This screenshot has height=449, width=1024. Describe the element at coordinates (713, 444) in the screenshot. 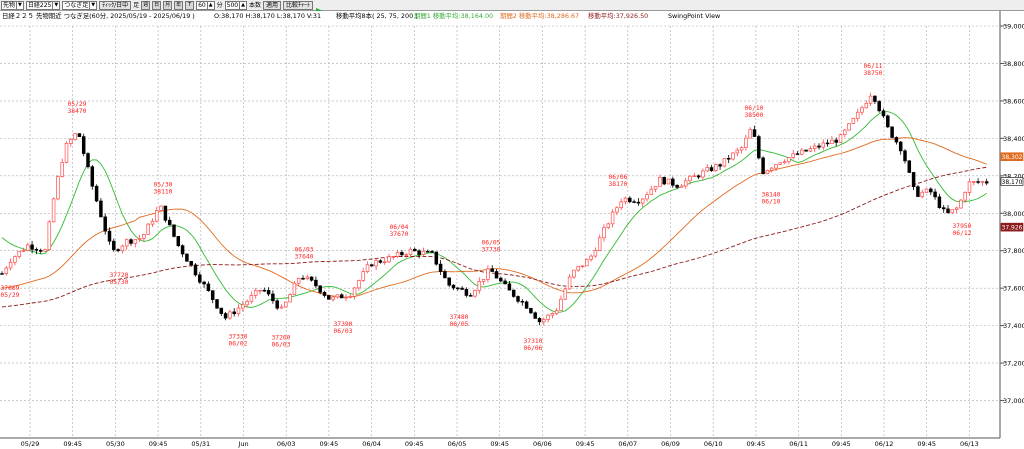

I see `x-tick-label: 06/10` at that location.